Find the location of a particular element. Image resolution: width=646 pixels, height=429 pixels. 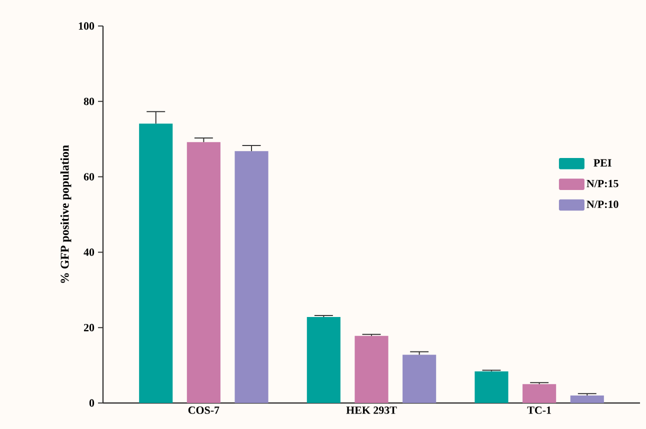

y-tick-label: 80 is located at coordinates (89, 102).